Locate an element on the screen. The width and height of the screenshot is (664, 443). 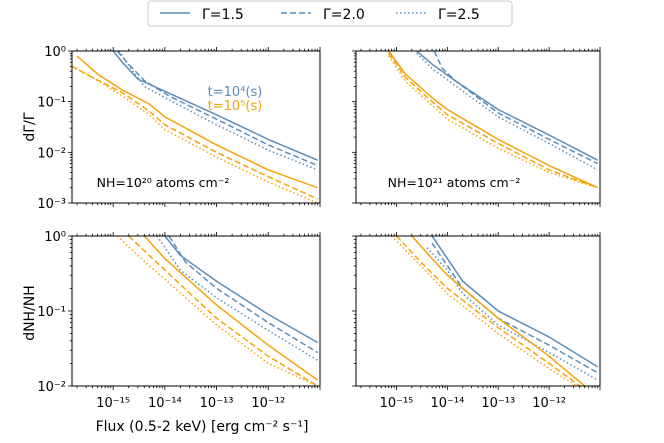
ylabel-top: dΓ/Γ is located at coordinates (30, 126).